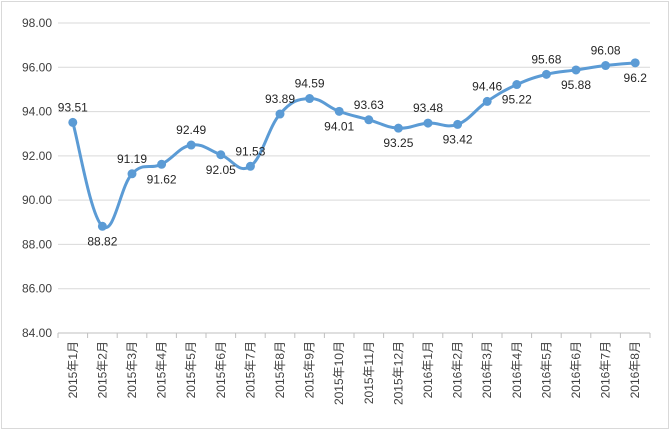  What do you see at coordinates (606, 369) in the screenshot?
I see `x-tick-label: 2016年7月` at bounding box center [606, 369].